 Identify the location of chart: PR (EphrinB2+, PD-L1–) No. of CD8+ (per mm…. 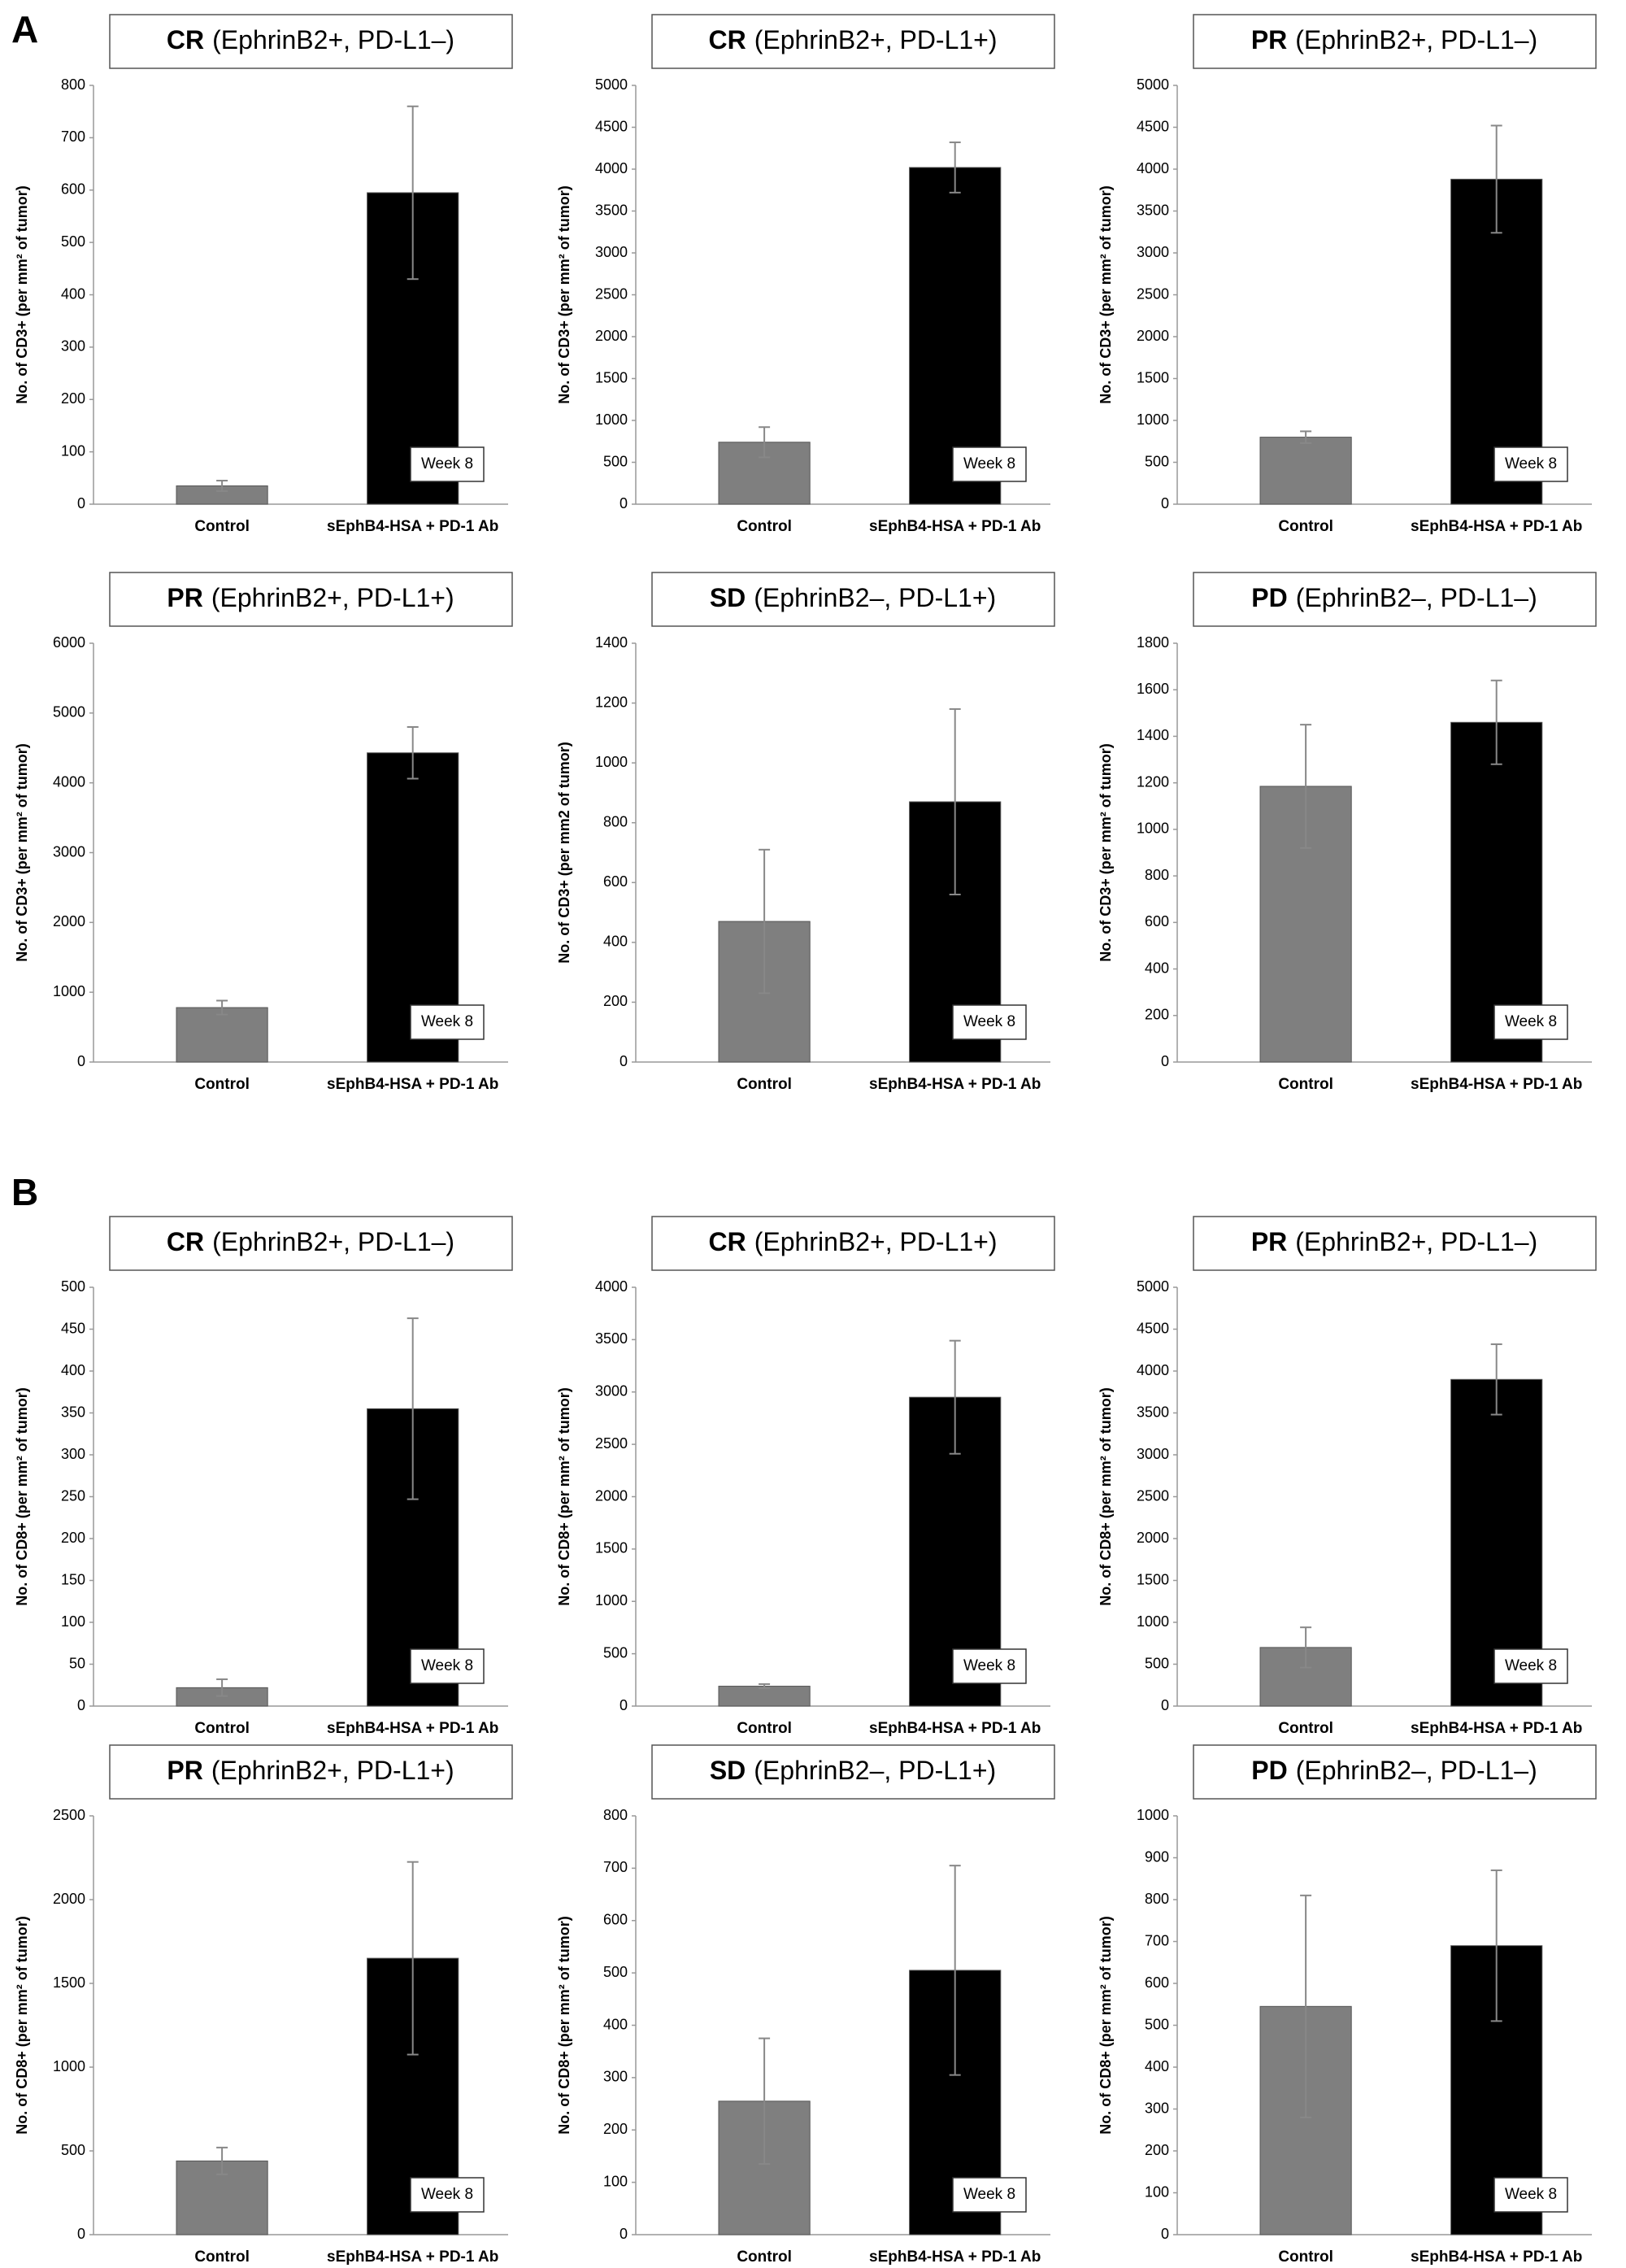
(1347, 1476).